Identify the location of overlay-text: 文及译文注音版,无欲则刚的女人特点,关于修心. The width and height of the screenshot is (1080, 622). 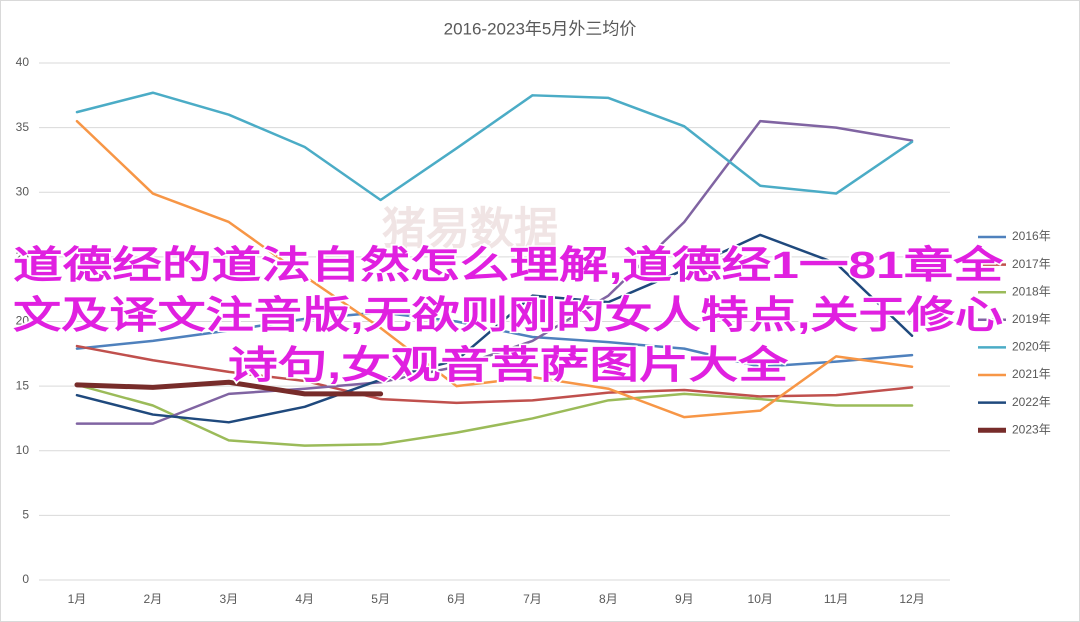
(508, 315).